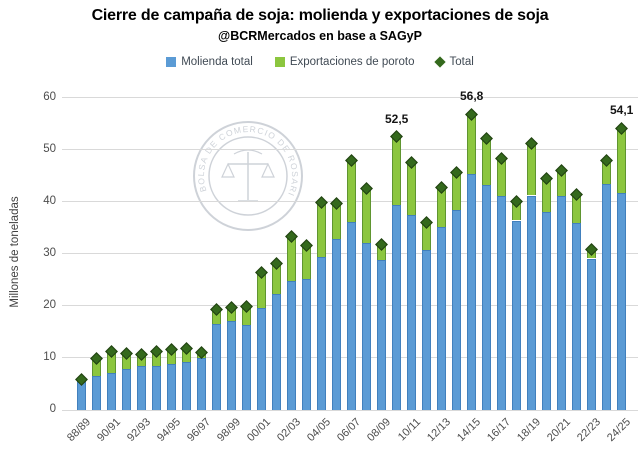 This screenshot has width=640, height=464. I want to click on data-label-14-15: 56,8, so click(472, 96).